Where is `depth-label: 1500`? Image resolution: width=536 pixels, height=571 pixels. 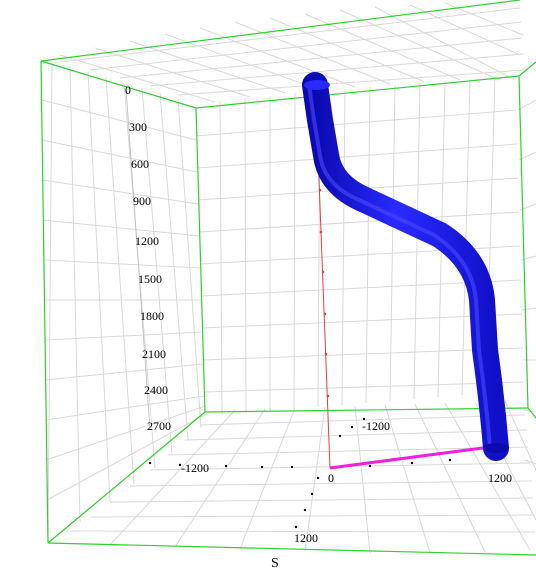
depth-label: 1500 is located at coordinates (150, 279).